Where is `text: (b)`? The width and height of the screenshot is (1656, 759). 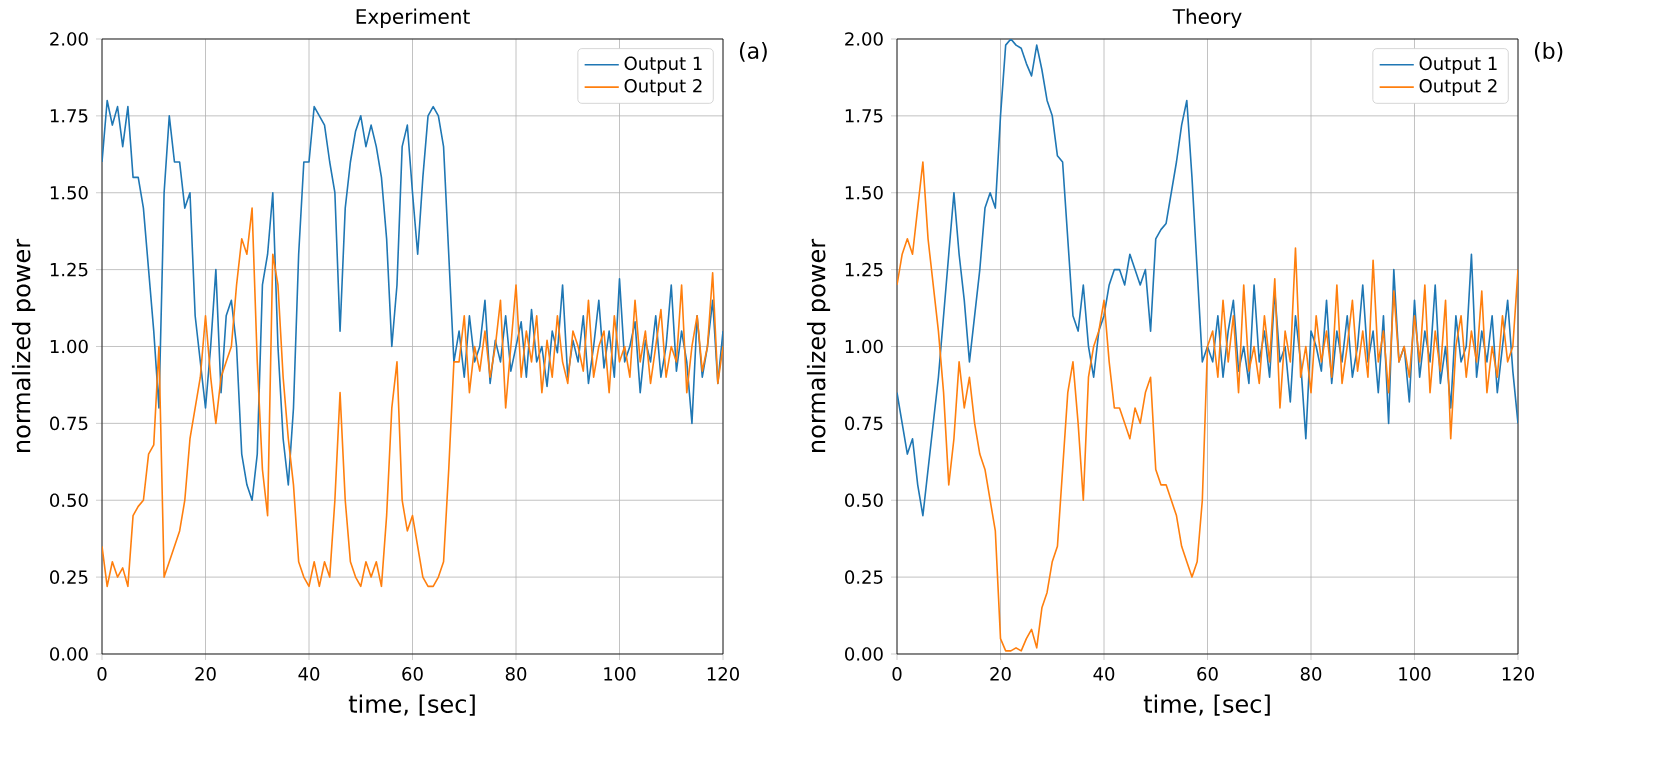 text: (b) is located at coordinates (1548, 52).